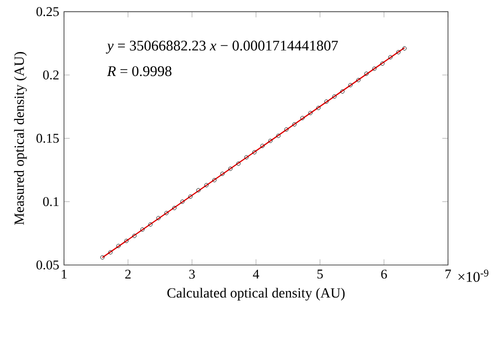  Describe the element at coordinates (448, 274) in the screenshot. I see `x-tick-label: 7` at that location.